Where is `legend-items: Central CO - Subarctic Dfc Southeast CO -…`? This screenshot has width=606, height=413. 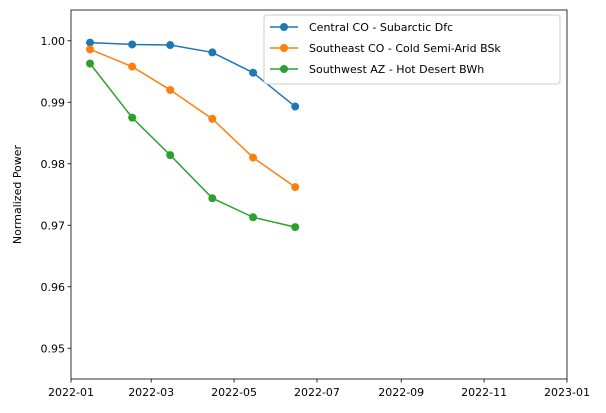
legend-items: Central CO - Subarctic Dfc Southeast CO -… is located at coordinates (385, 48).